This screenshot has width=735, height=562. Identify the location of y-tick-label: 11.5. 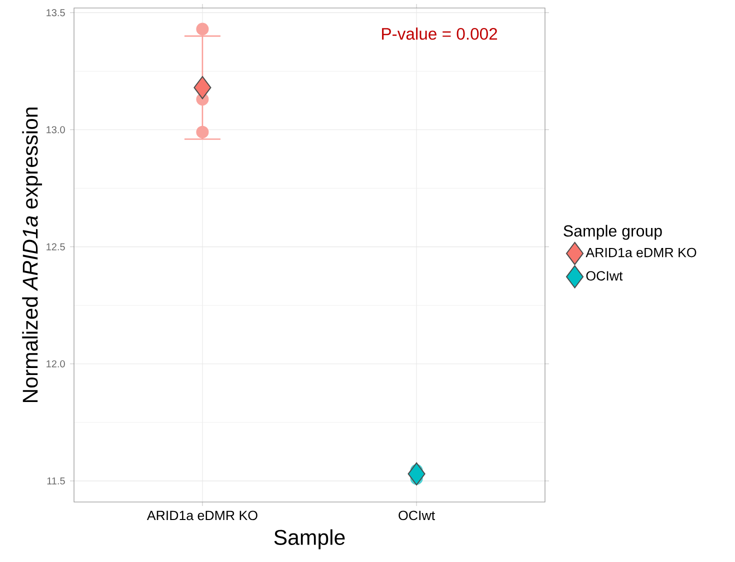
(56, 480).